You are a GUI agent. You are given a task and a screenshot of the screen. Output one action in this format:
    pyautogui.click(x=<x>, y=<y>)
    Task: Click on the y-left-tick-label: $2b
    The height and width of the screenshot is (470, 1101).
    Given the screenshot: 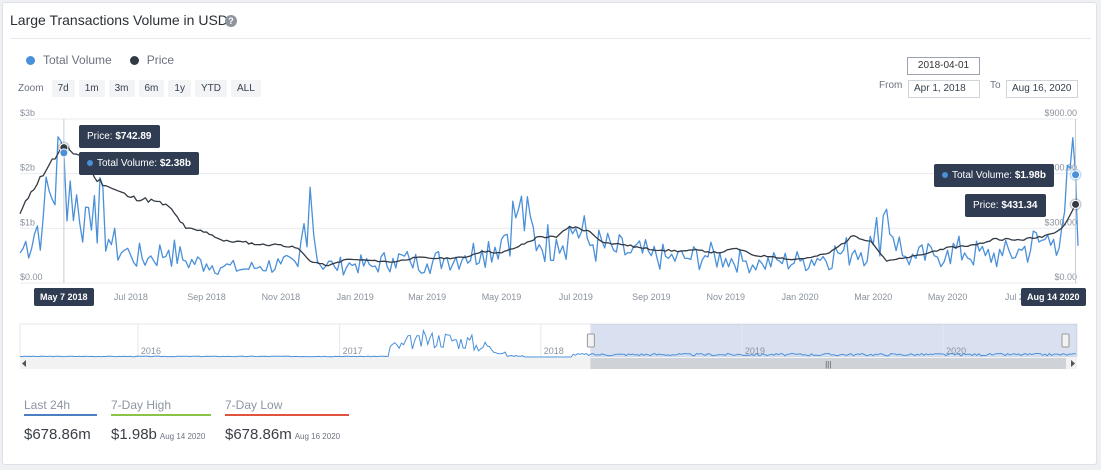 What is the action you would take?
    pyautogui.click(x=27, y=168)
    